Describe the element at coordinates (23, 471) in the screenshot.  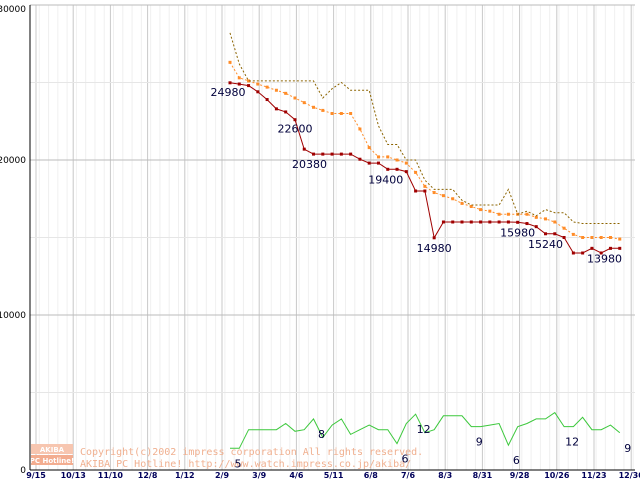
I see `y-tick-label: 0` at that location.